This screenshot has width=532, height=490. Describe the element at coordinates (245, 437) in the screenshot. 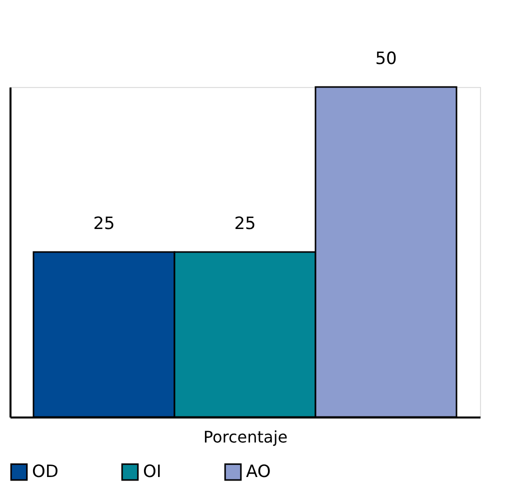

I see `x-axis-title: Porcentaje` at that location.